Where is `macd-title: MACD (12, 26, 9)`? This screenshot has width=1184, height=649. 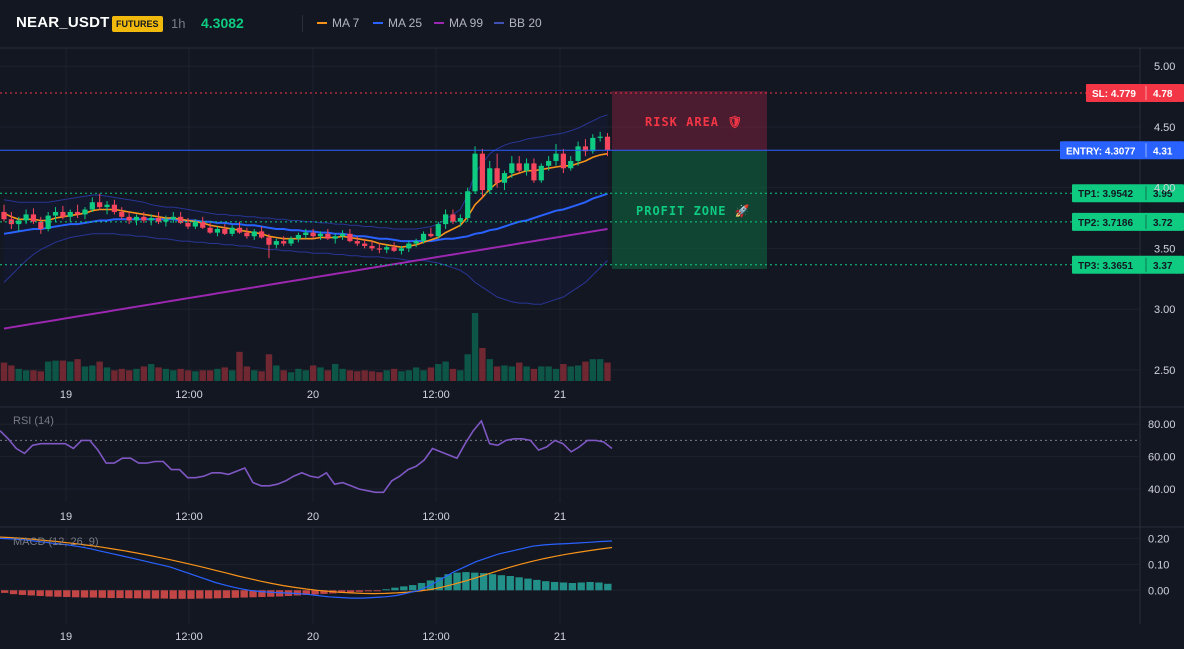
macd-title: MACD (12, 26, 9) is located at coordinates (56, 542).